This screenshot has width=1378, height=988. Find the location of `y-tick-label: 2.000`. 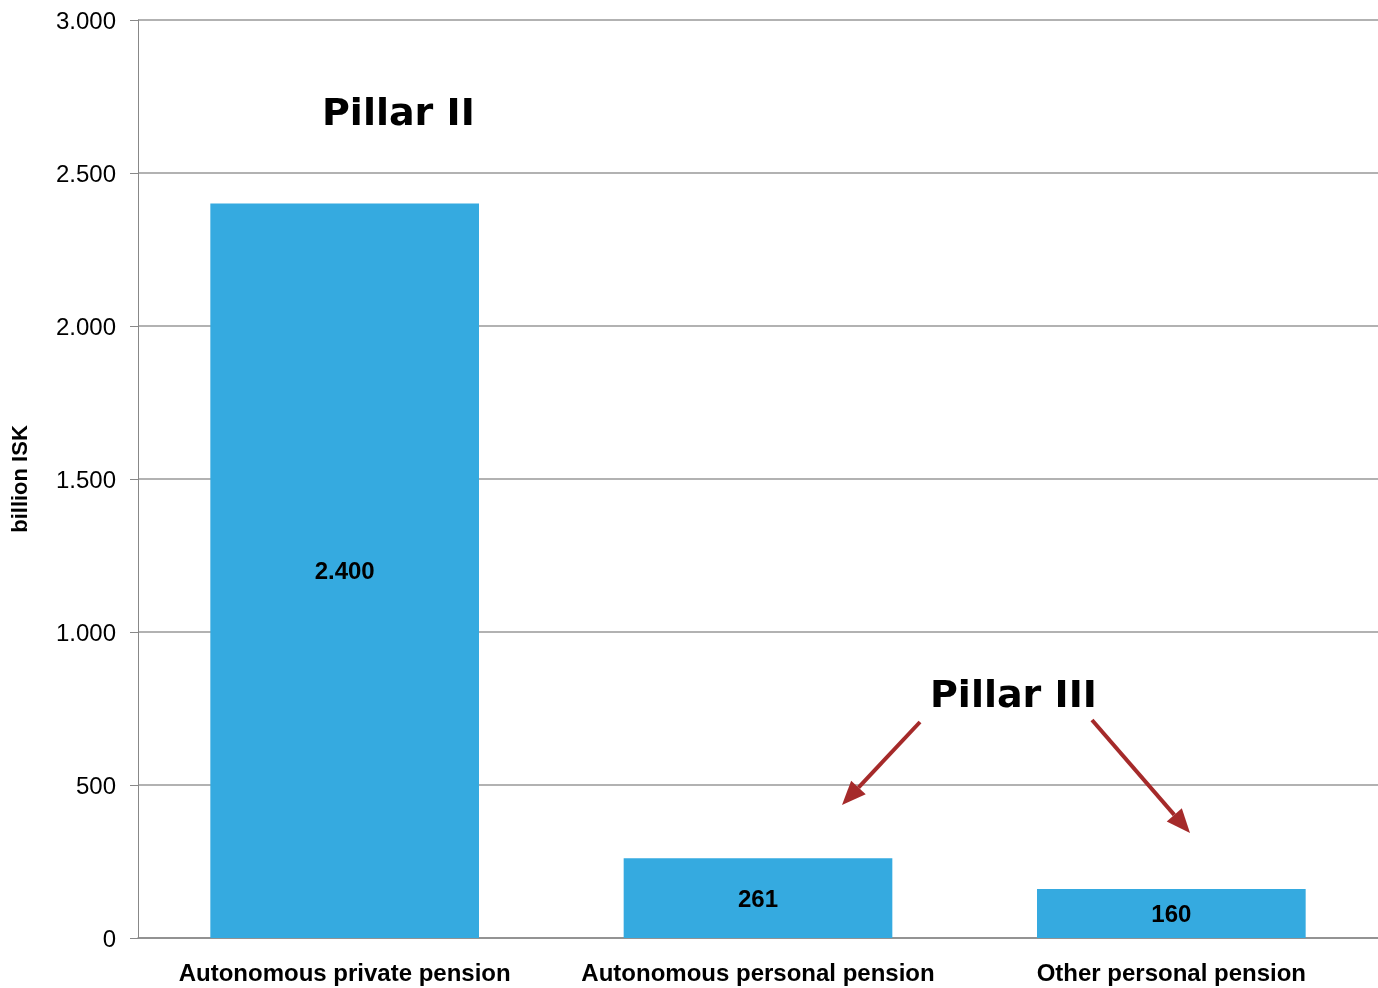

y-tick-label: 2.000 is located at coordinates (85, 326).